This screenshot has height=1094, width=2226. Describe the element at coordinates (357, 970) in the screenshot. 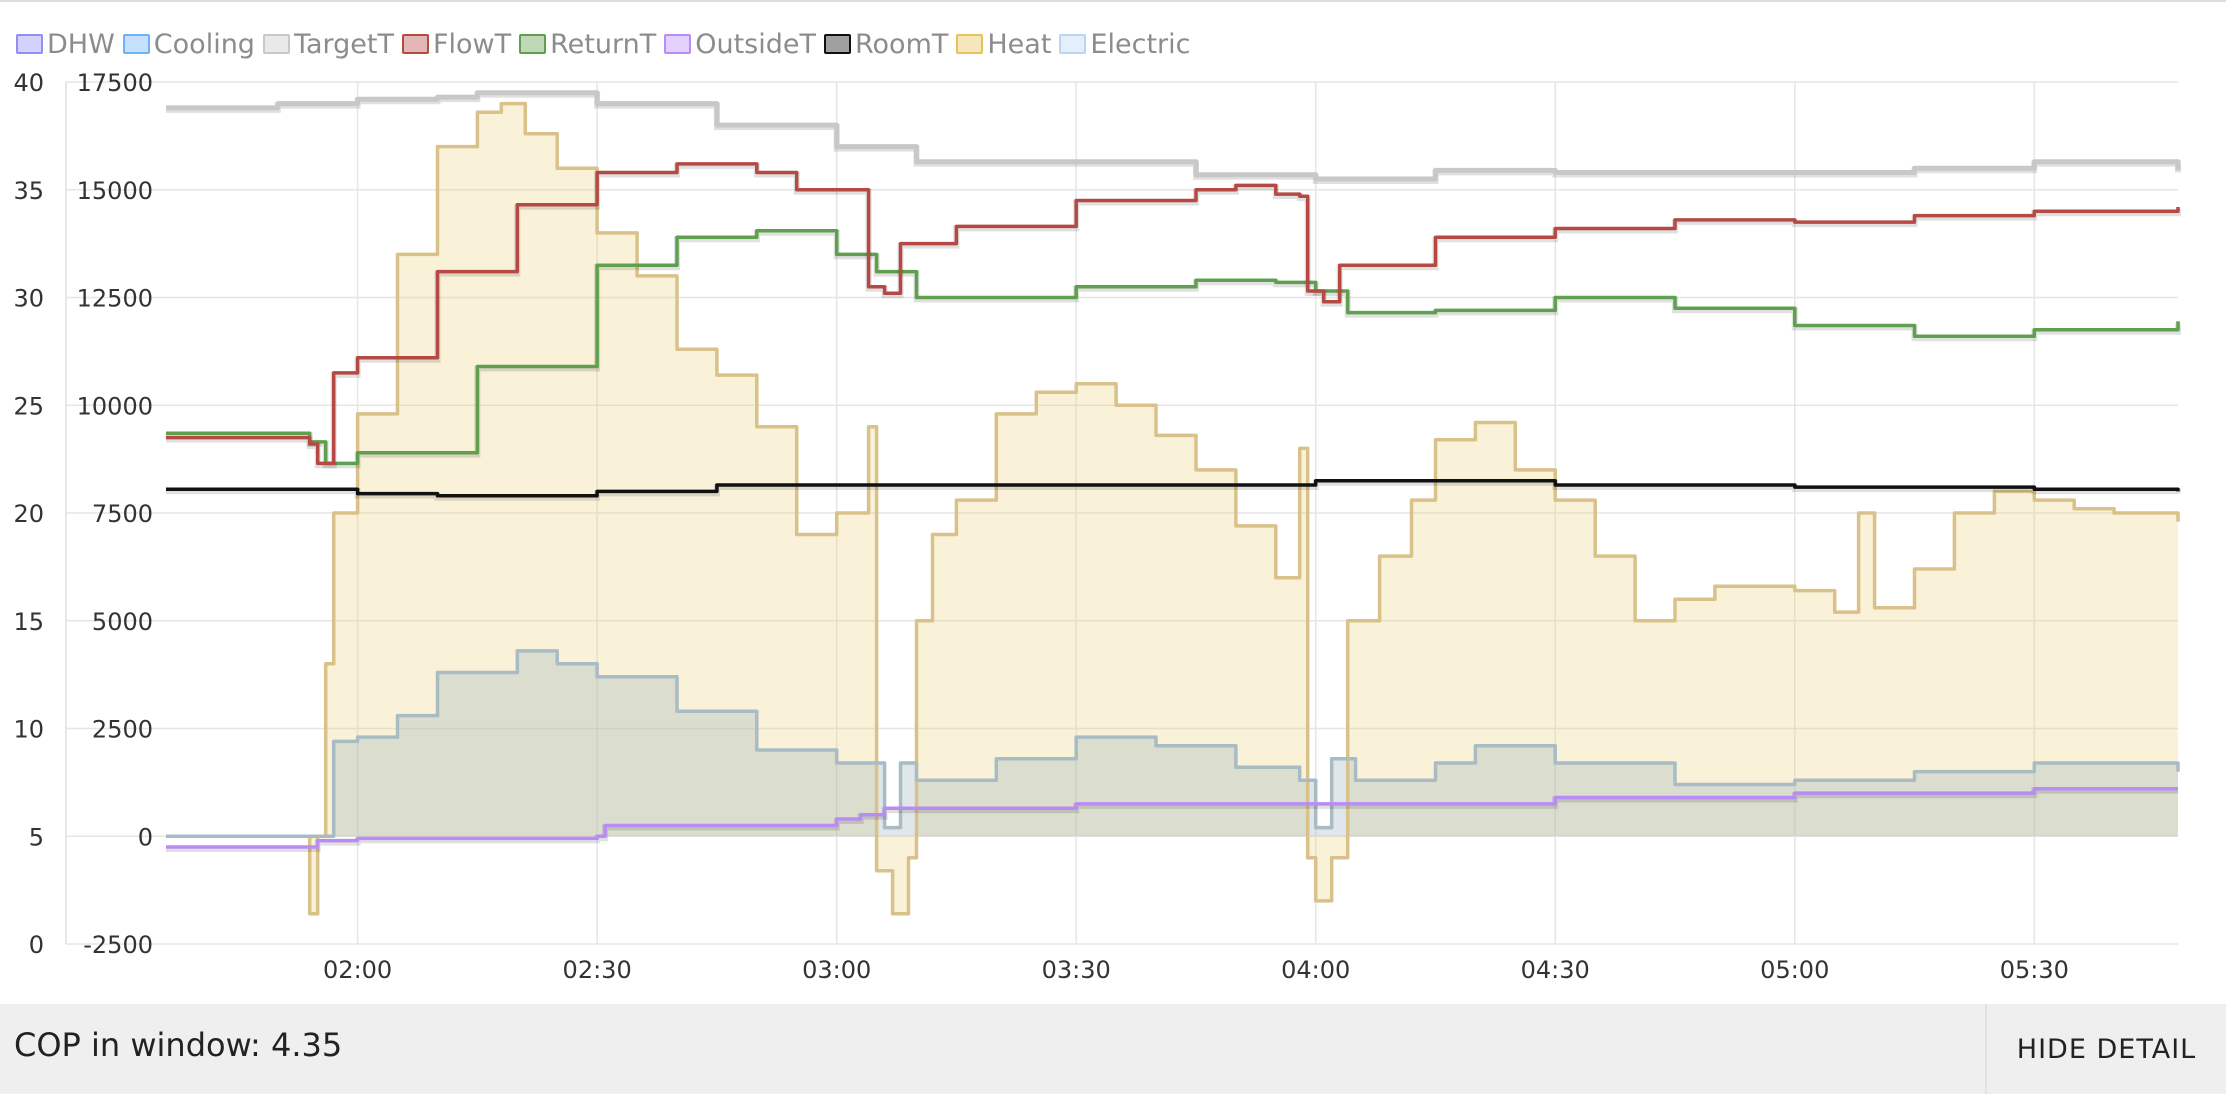

I see `x-tick-label: 02:00` at that location.